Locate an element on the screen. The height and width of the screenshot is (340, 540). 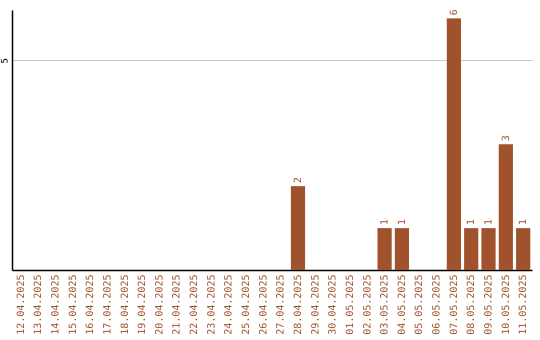
x-tick-label: 05.05.2025 is located at coordinates (420, 304).